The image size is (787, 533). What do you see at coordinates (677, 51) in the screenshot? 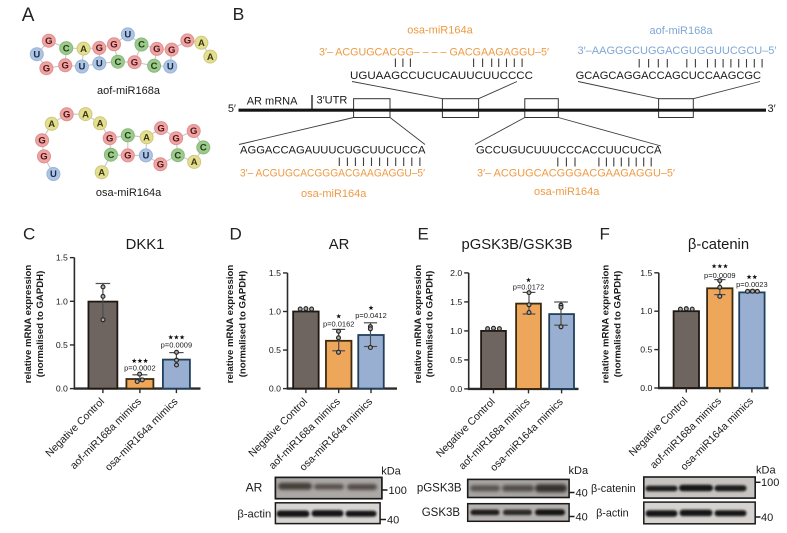
I see `svg-text: 3′–AAGGGCUGGACGUGGUUCGCU–5′` at bounding box center [677, 51].